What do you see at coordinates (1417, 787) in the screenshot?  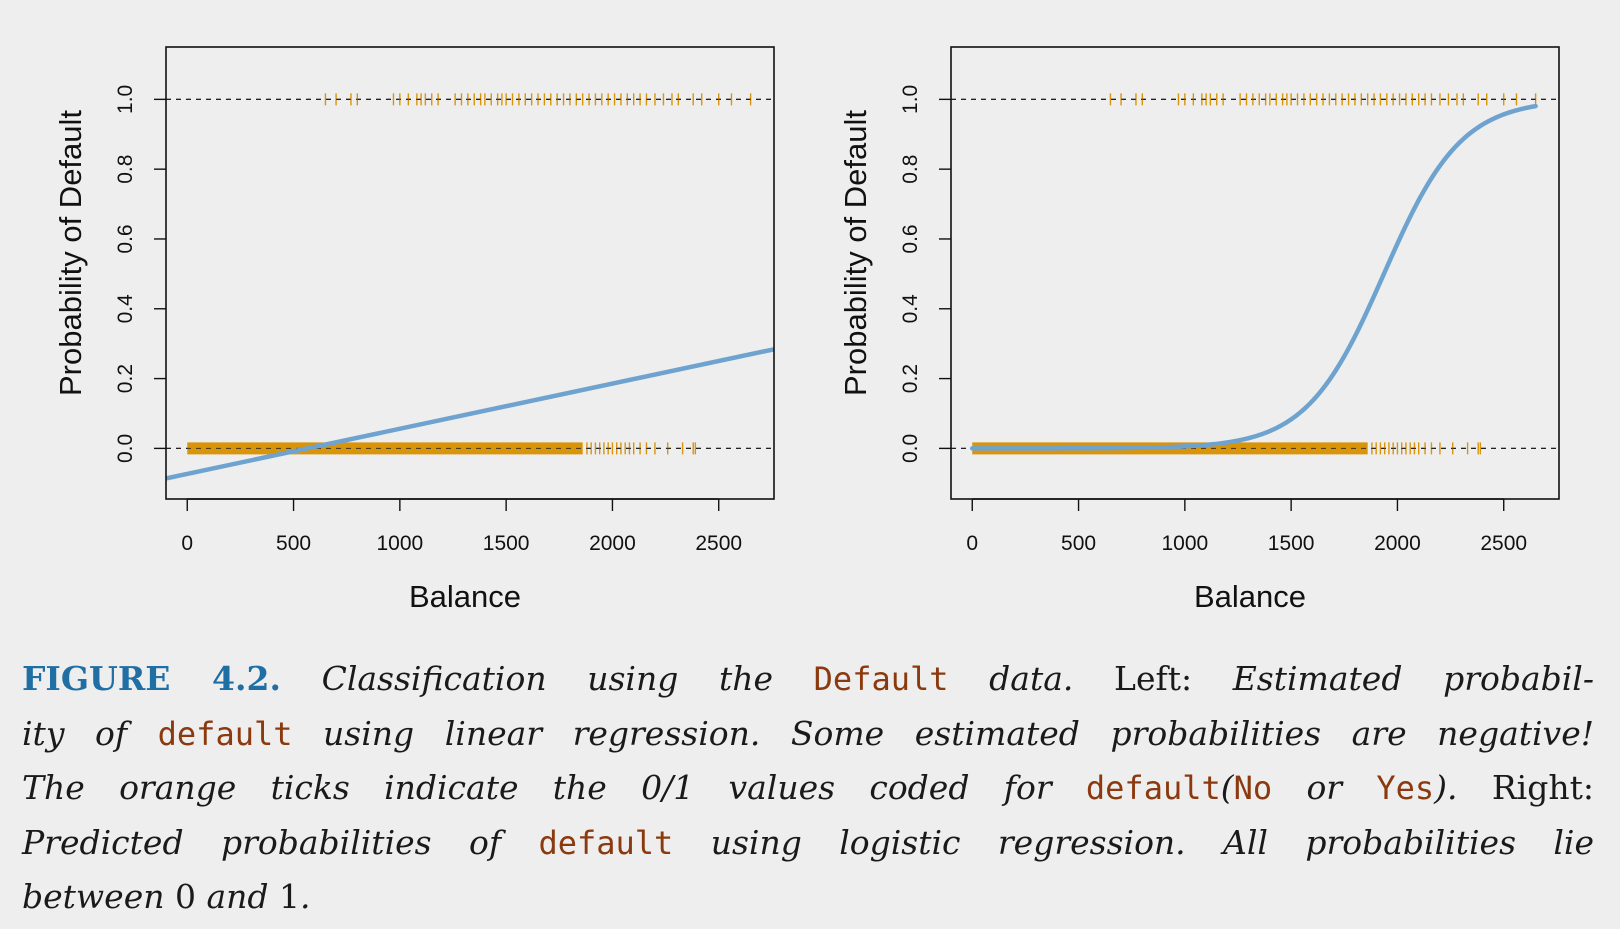 I see `code-group-2: Yes).` at bounding box center [1417, 787].